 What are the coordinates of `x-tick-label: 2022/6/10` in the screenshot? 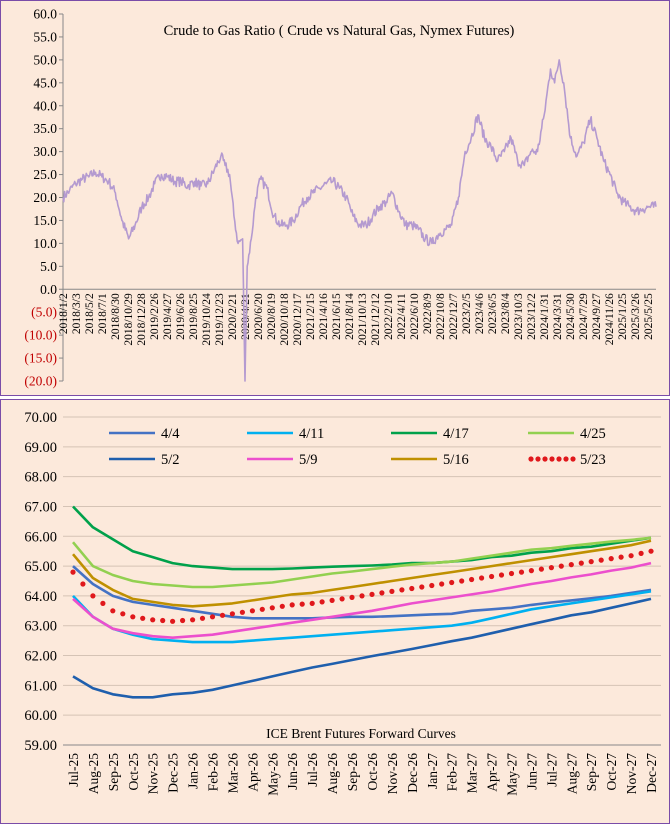 It's located at (415, 316).